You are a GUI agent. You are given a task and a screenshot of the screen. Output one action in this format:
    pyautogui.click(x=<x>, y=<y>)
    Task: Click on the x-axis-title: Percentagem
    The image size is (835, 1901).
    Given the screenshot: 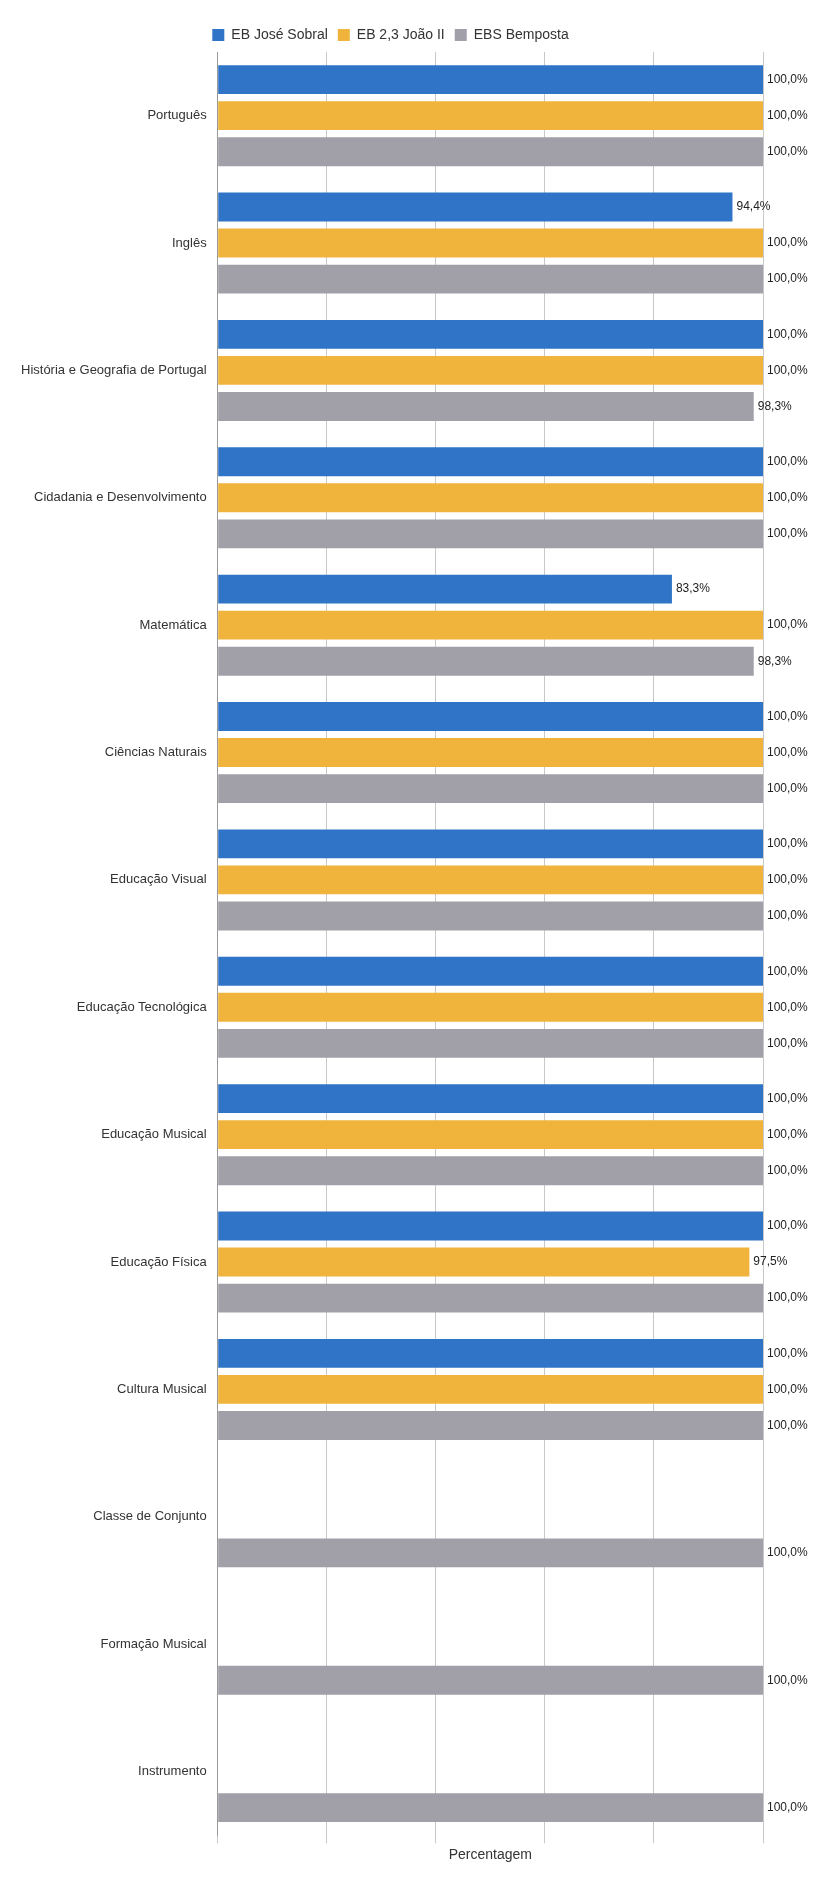 What is the action you would take?
    pyautogui.click(x=490, y=1854)
    